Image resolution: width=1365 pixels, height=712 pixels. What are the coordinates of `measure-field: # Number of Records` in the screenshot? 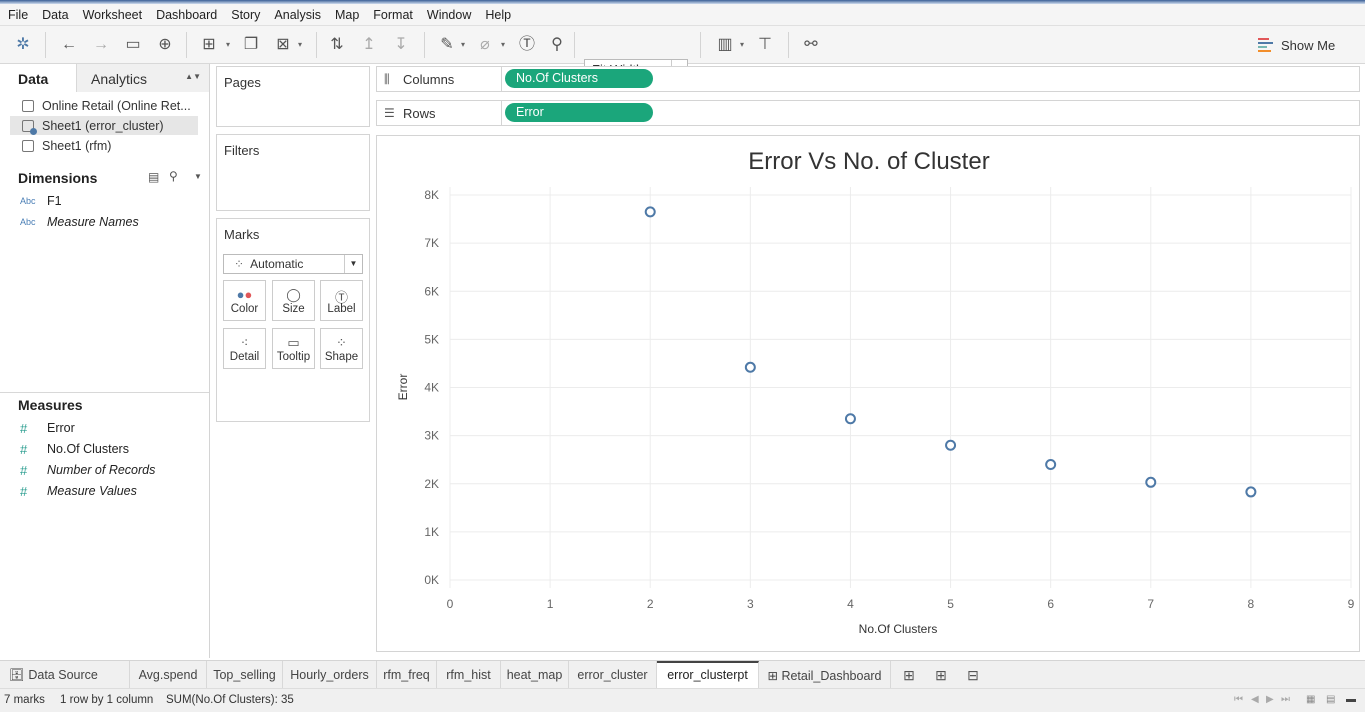 It's located at (87, 470).